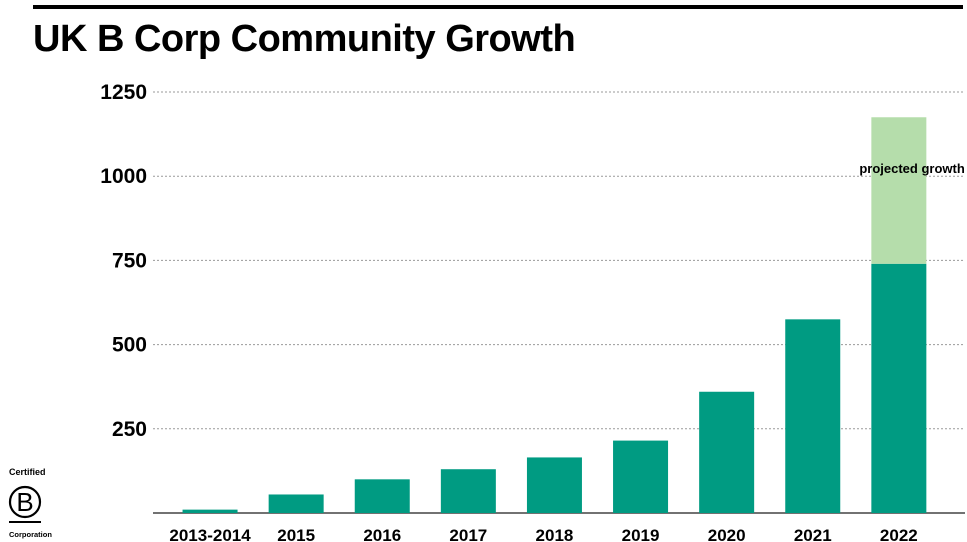 The width and height of the screenshot is (967, 542). I want to click on y-tick-label: 1250, so click(123, 92).